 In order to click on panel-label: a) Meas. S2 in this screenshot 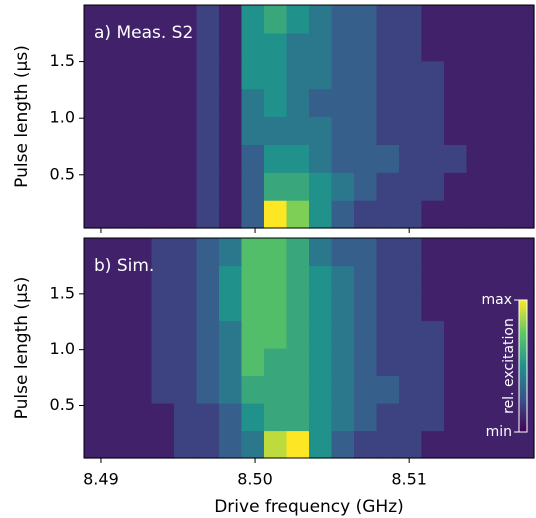, I will do `click(143, 33)`.